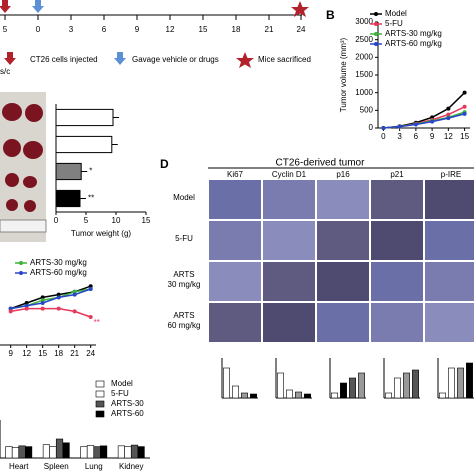  What do you see at coordinates (301, 29) in the screenshot?
I see `timeline-label: 24` at bounding box center [301, 29].